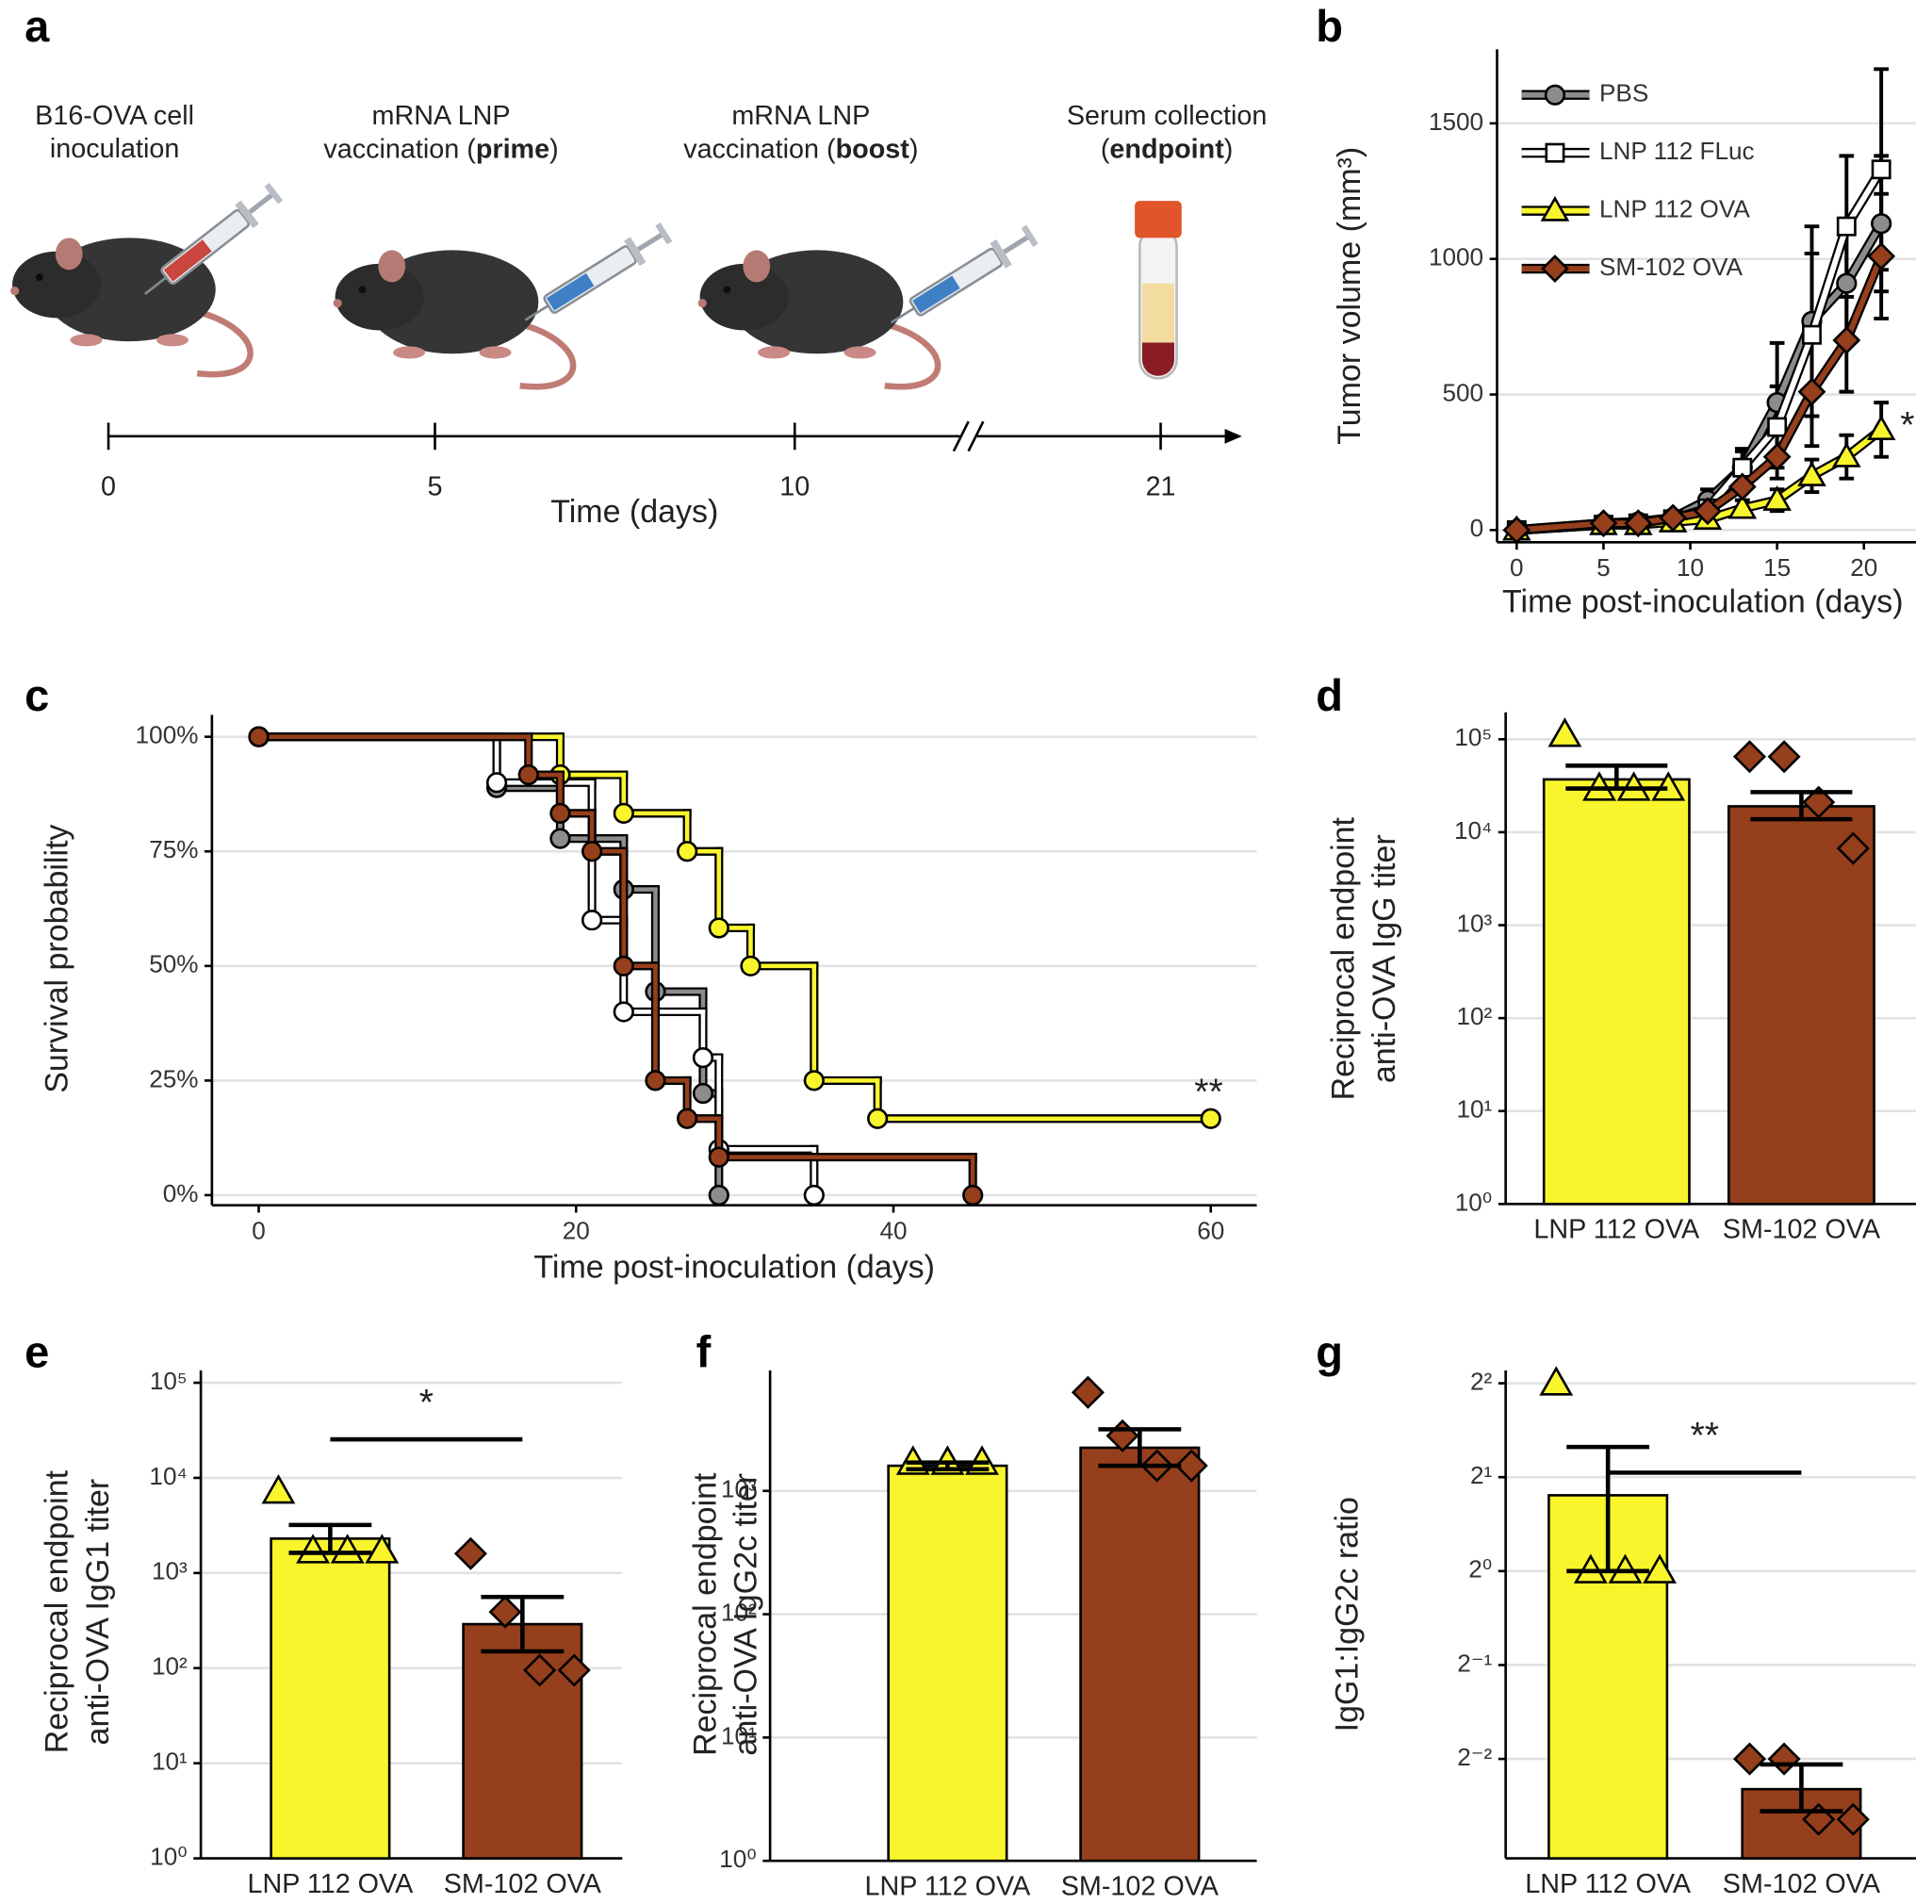  What do you see at coordinates (1481, 1475) in the screenshot?
I see `y-tick-label: 2¹` at bounding box center [1481, 1475].